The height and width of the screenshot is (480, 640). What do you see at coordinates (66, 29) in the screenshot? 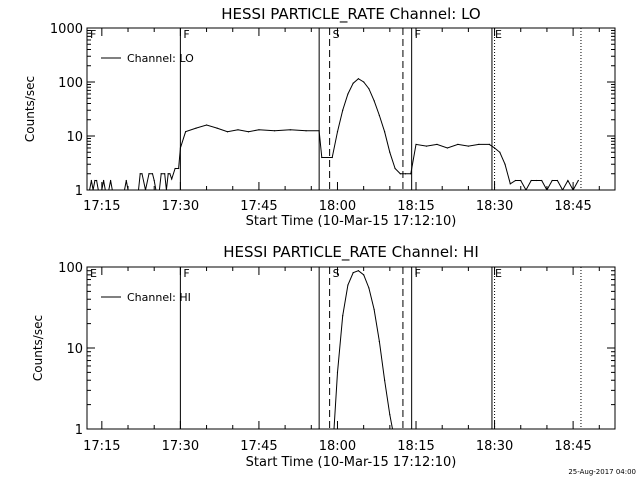
I see `y-tick-label: 1000` at bounding box center [66, 29].